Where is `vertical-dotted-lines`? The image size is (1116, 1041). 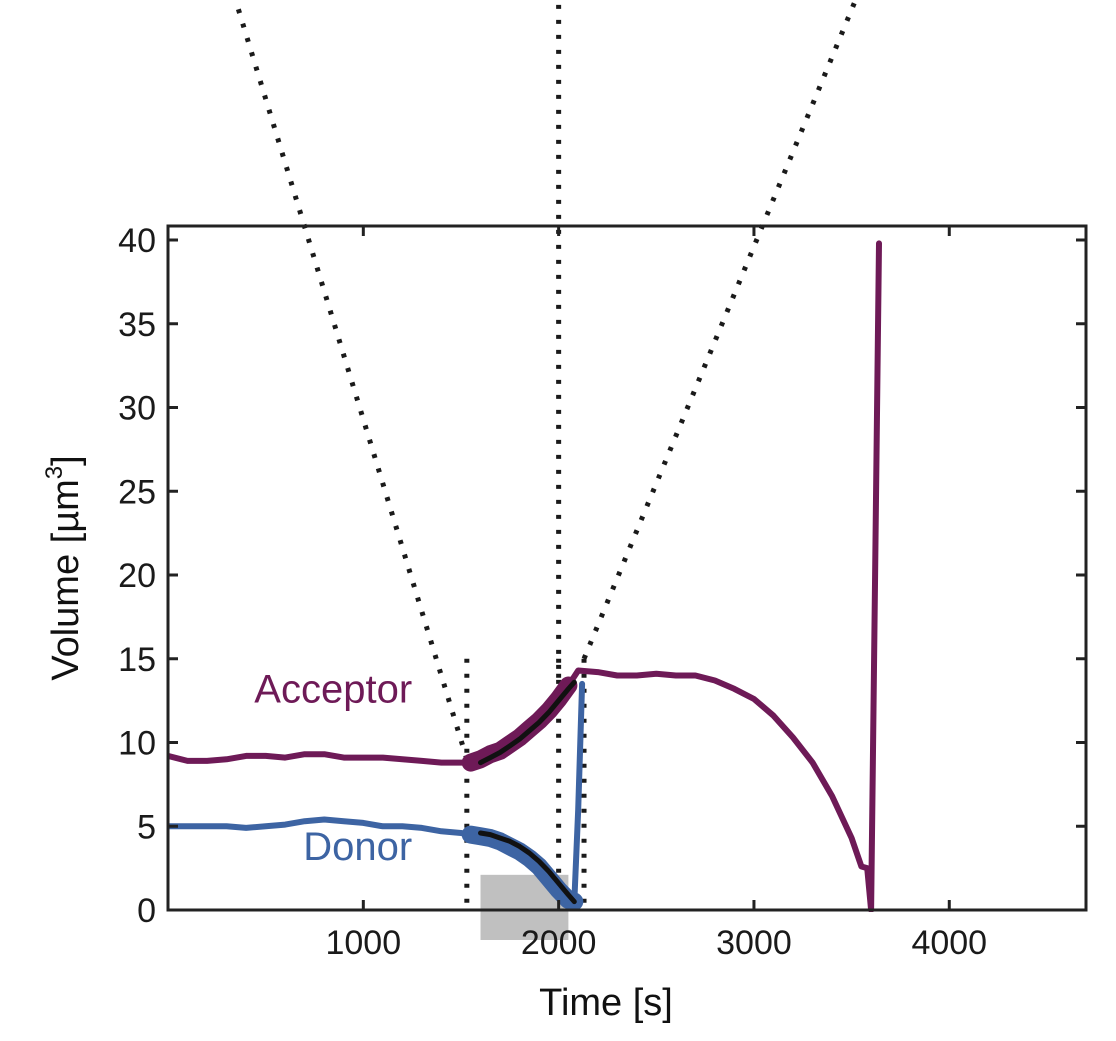 vertical-dotted-lines is located at coordinates (525, 786).